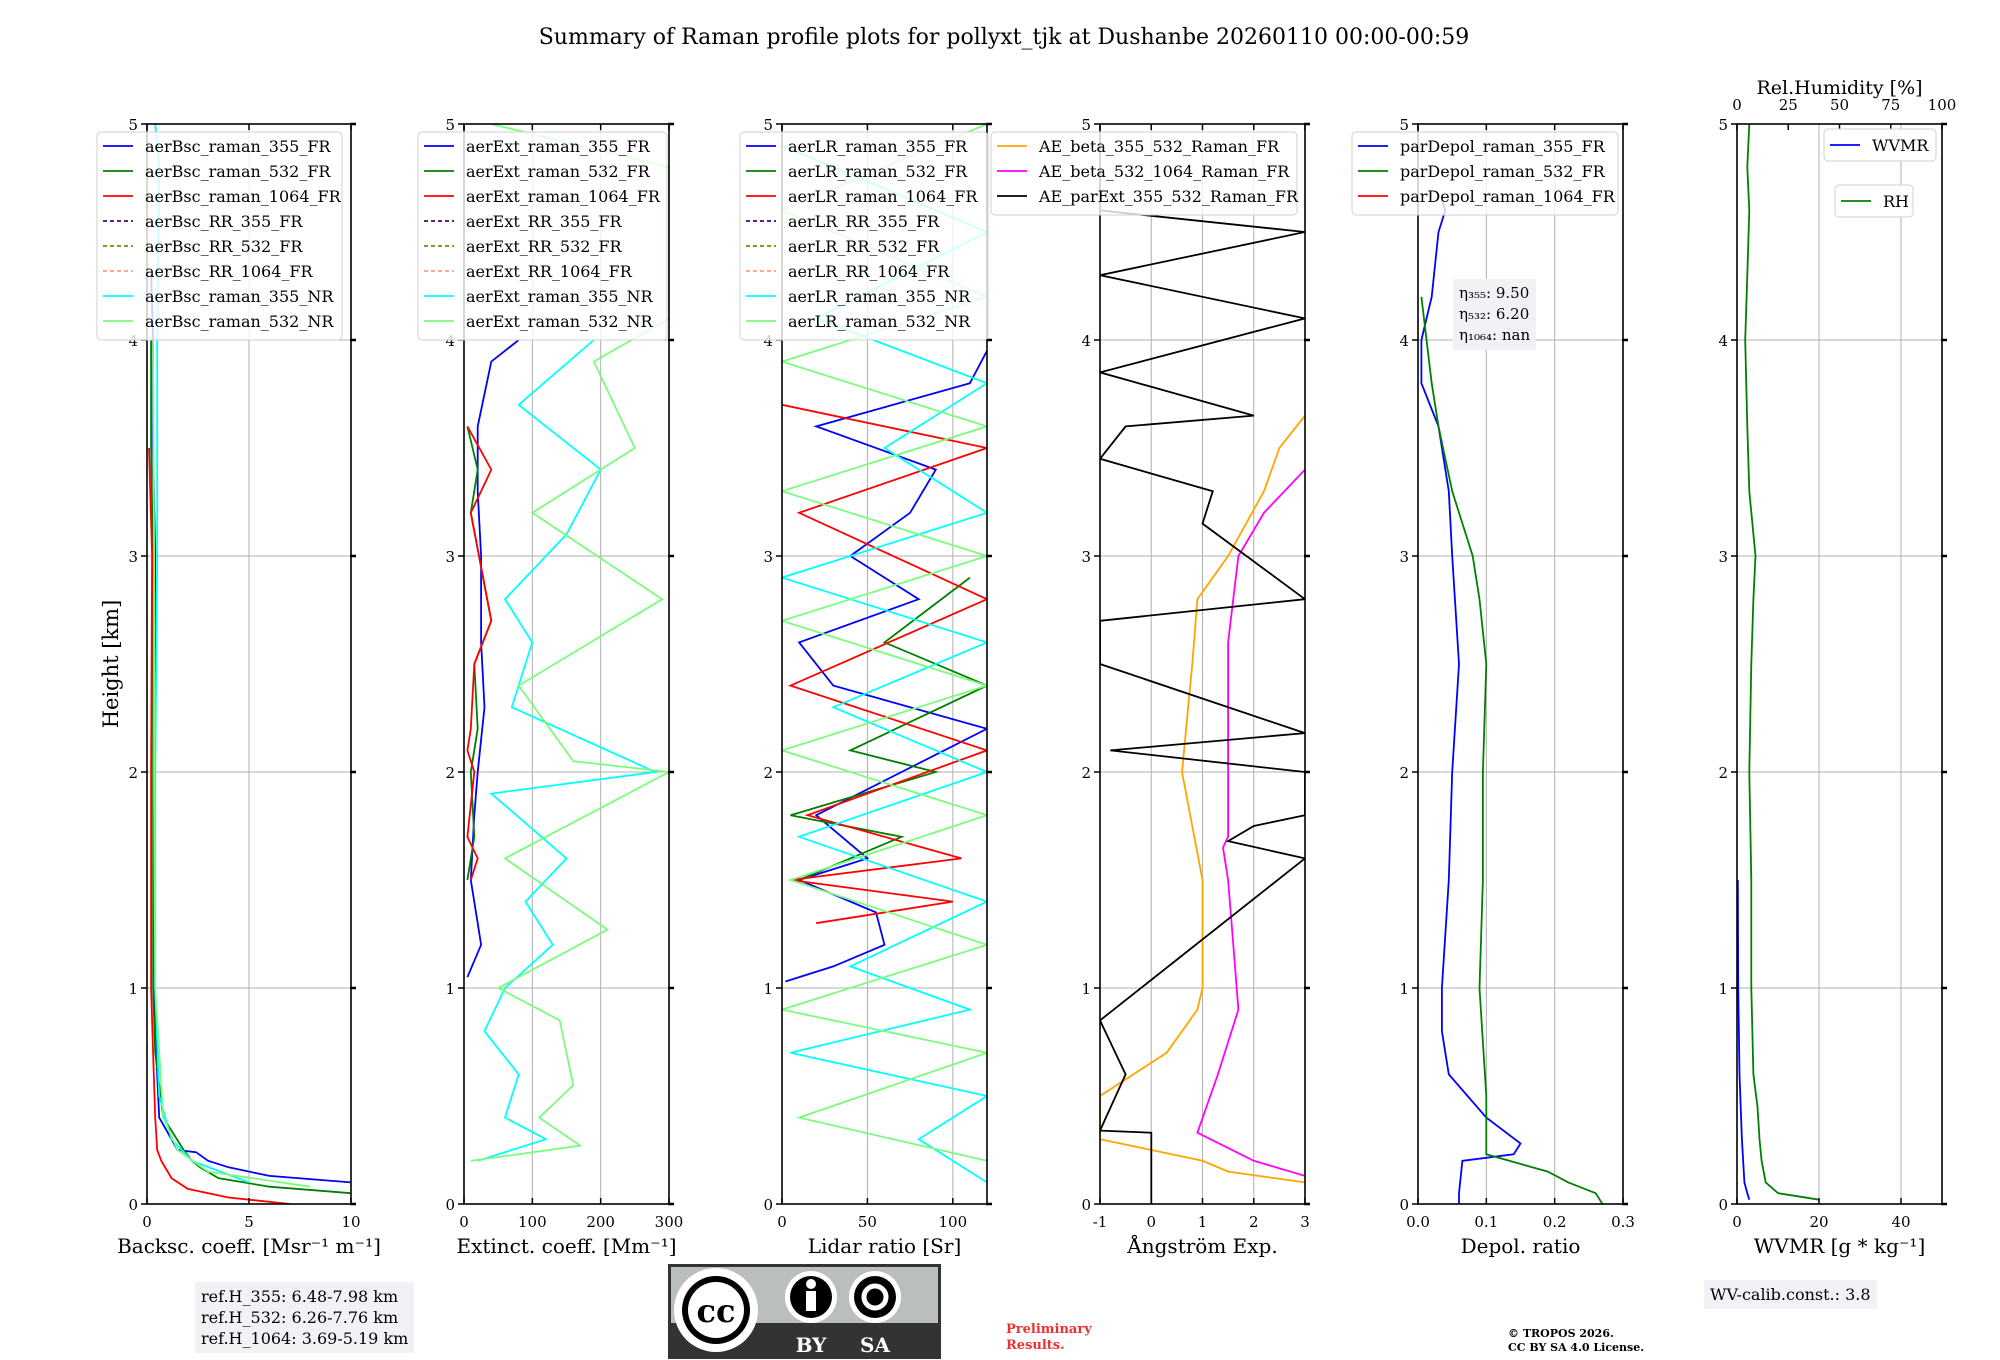  I want to click on x-tick-label: 20, so click(1818, 1222).